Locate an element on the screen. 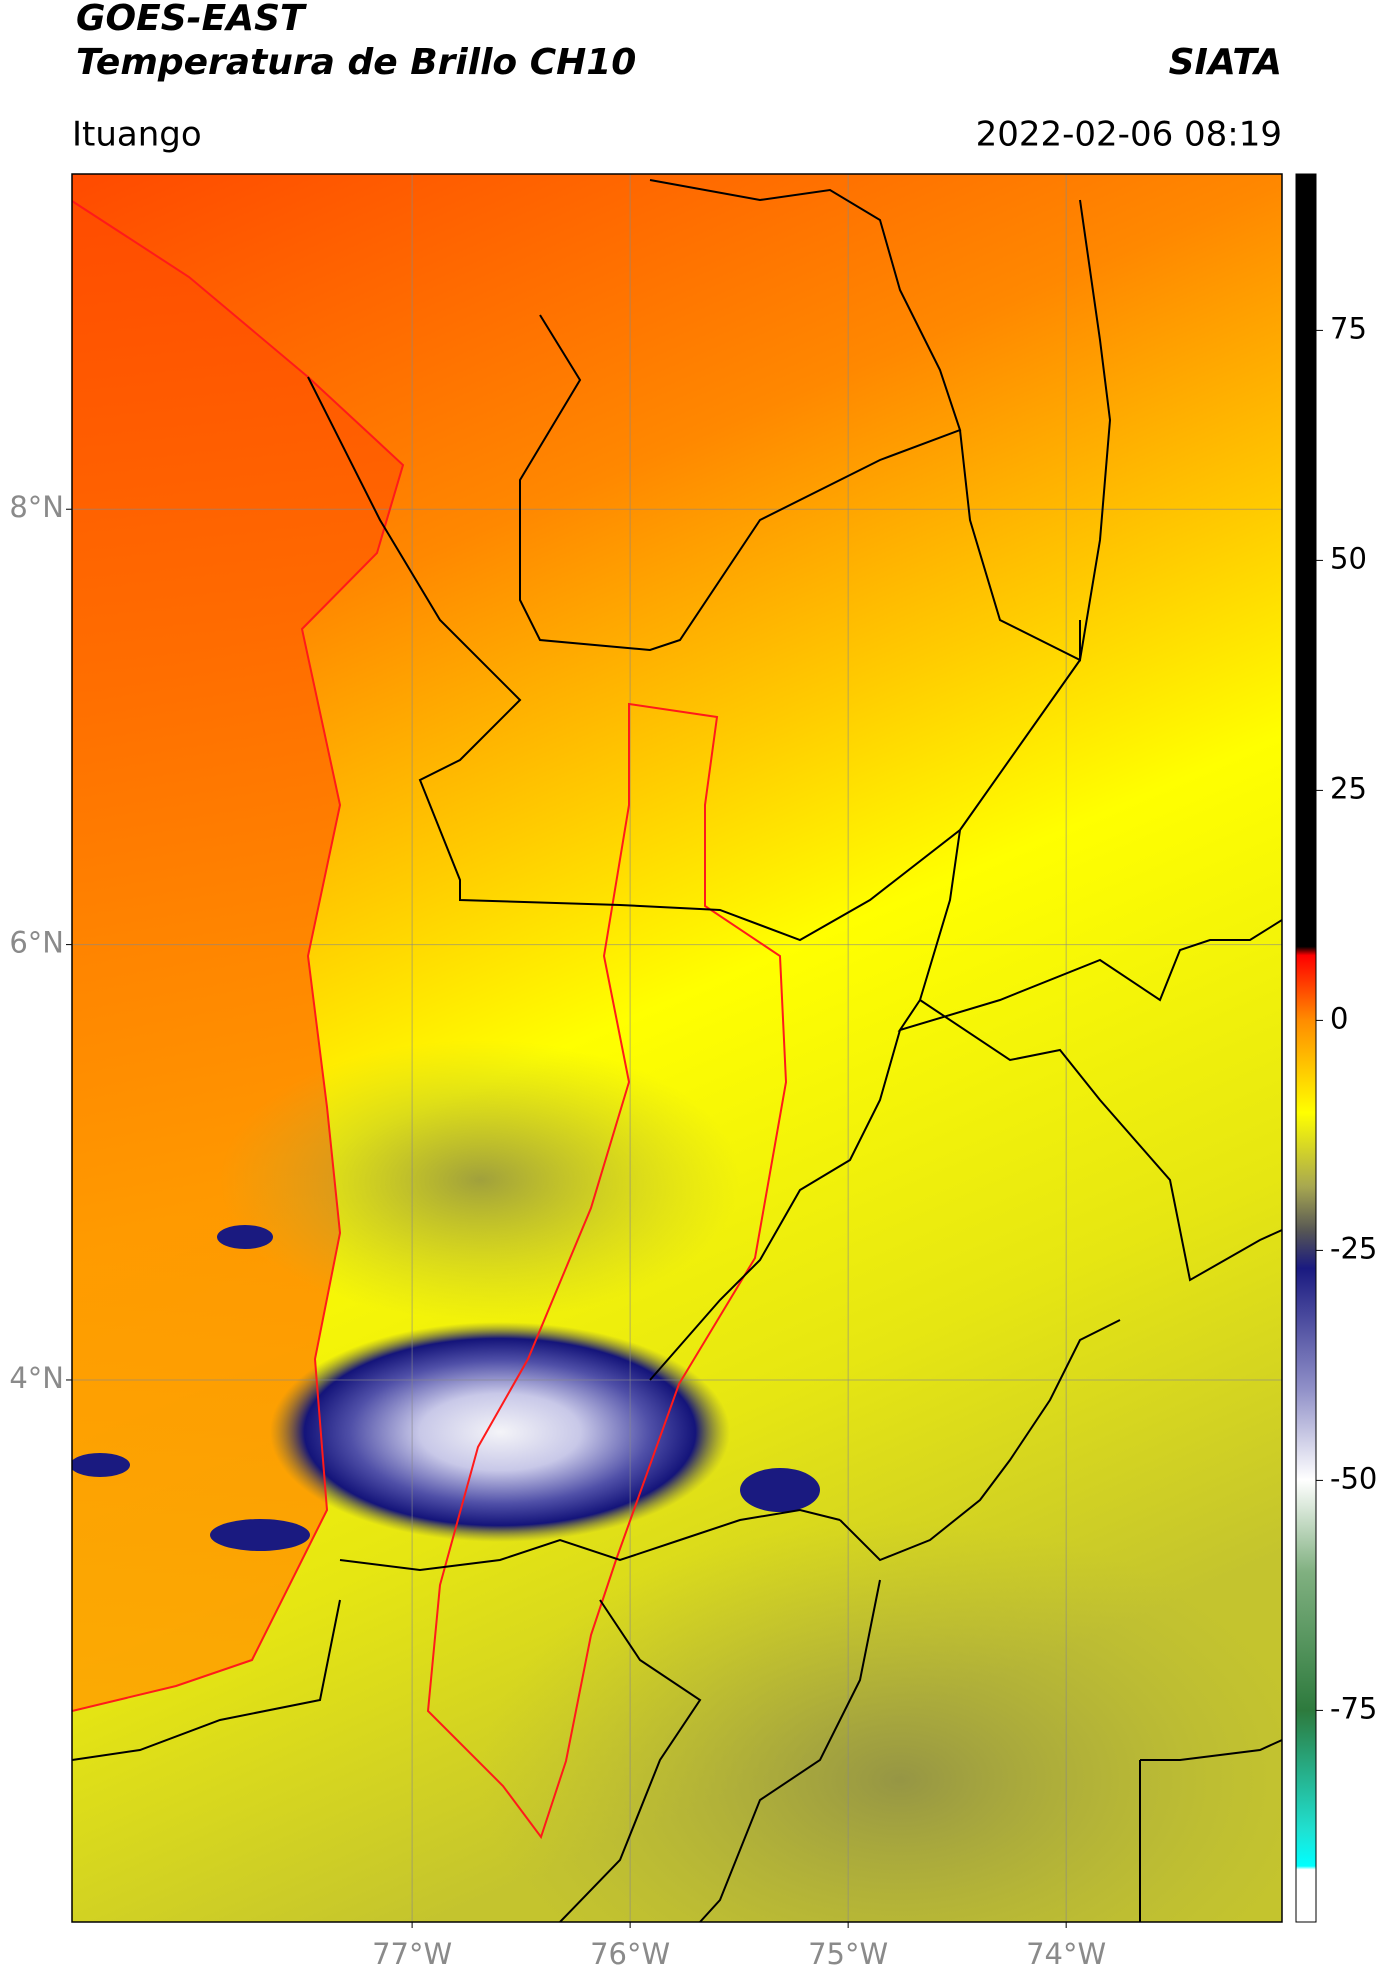 The height and width of the screenshot is (1981, 1384). colorbar-label: 0 is located at coordinates (1339, 1018).